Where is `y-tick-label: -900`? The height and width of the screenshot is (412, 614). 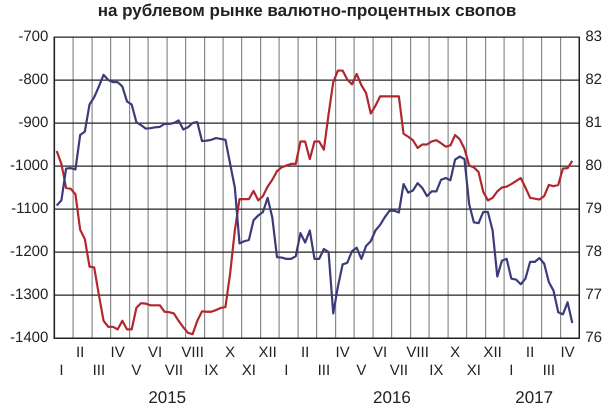 y-tick-label: -900 is located at coordinates (33, 123).